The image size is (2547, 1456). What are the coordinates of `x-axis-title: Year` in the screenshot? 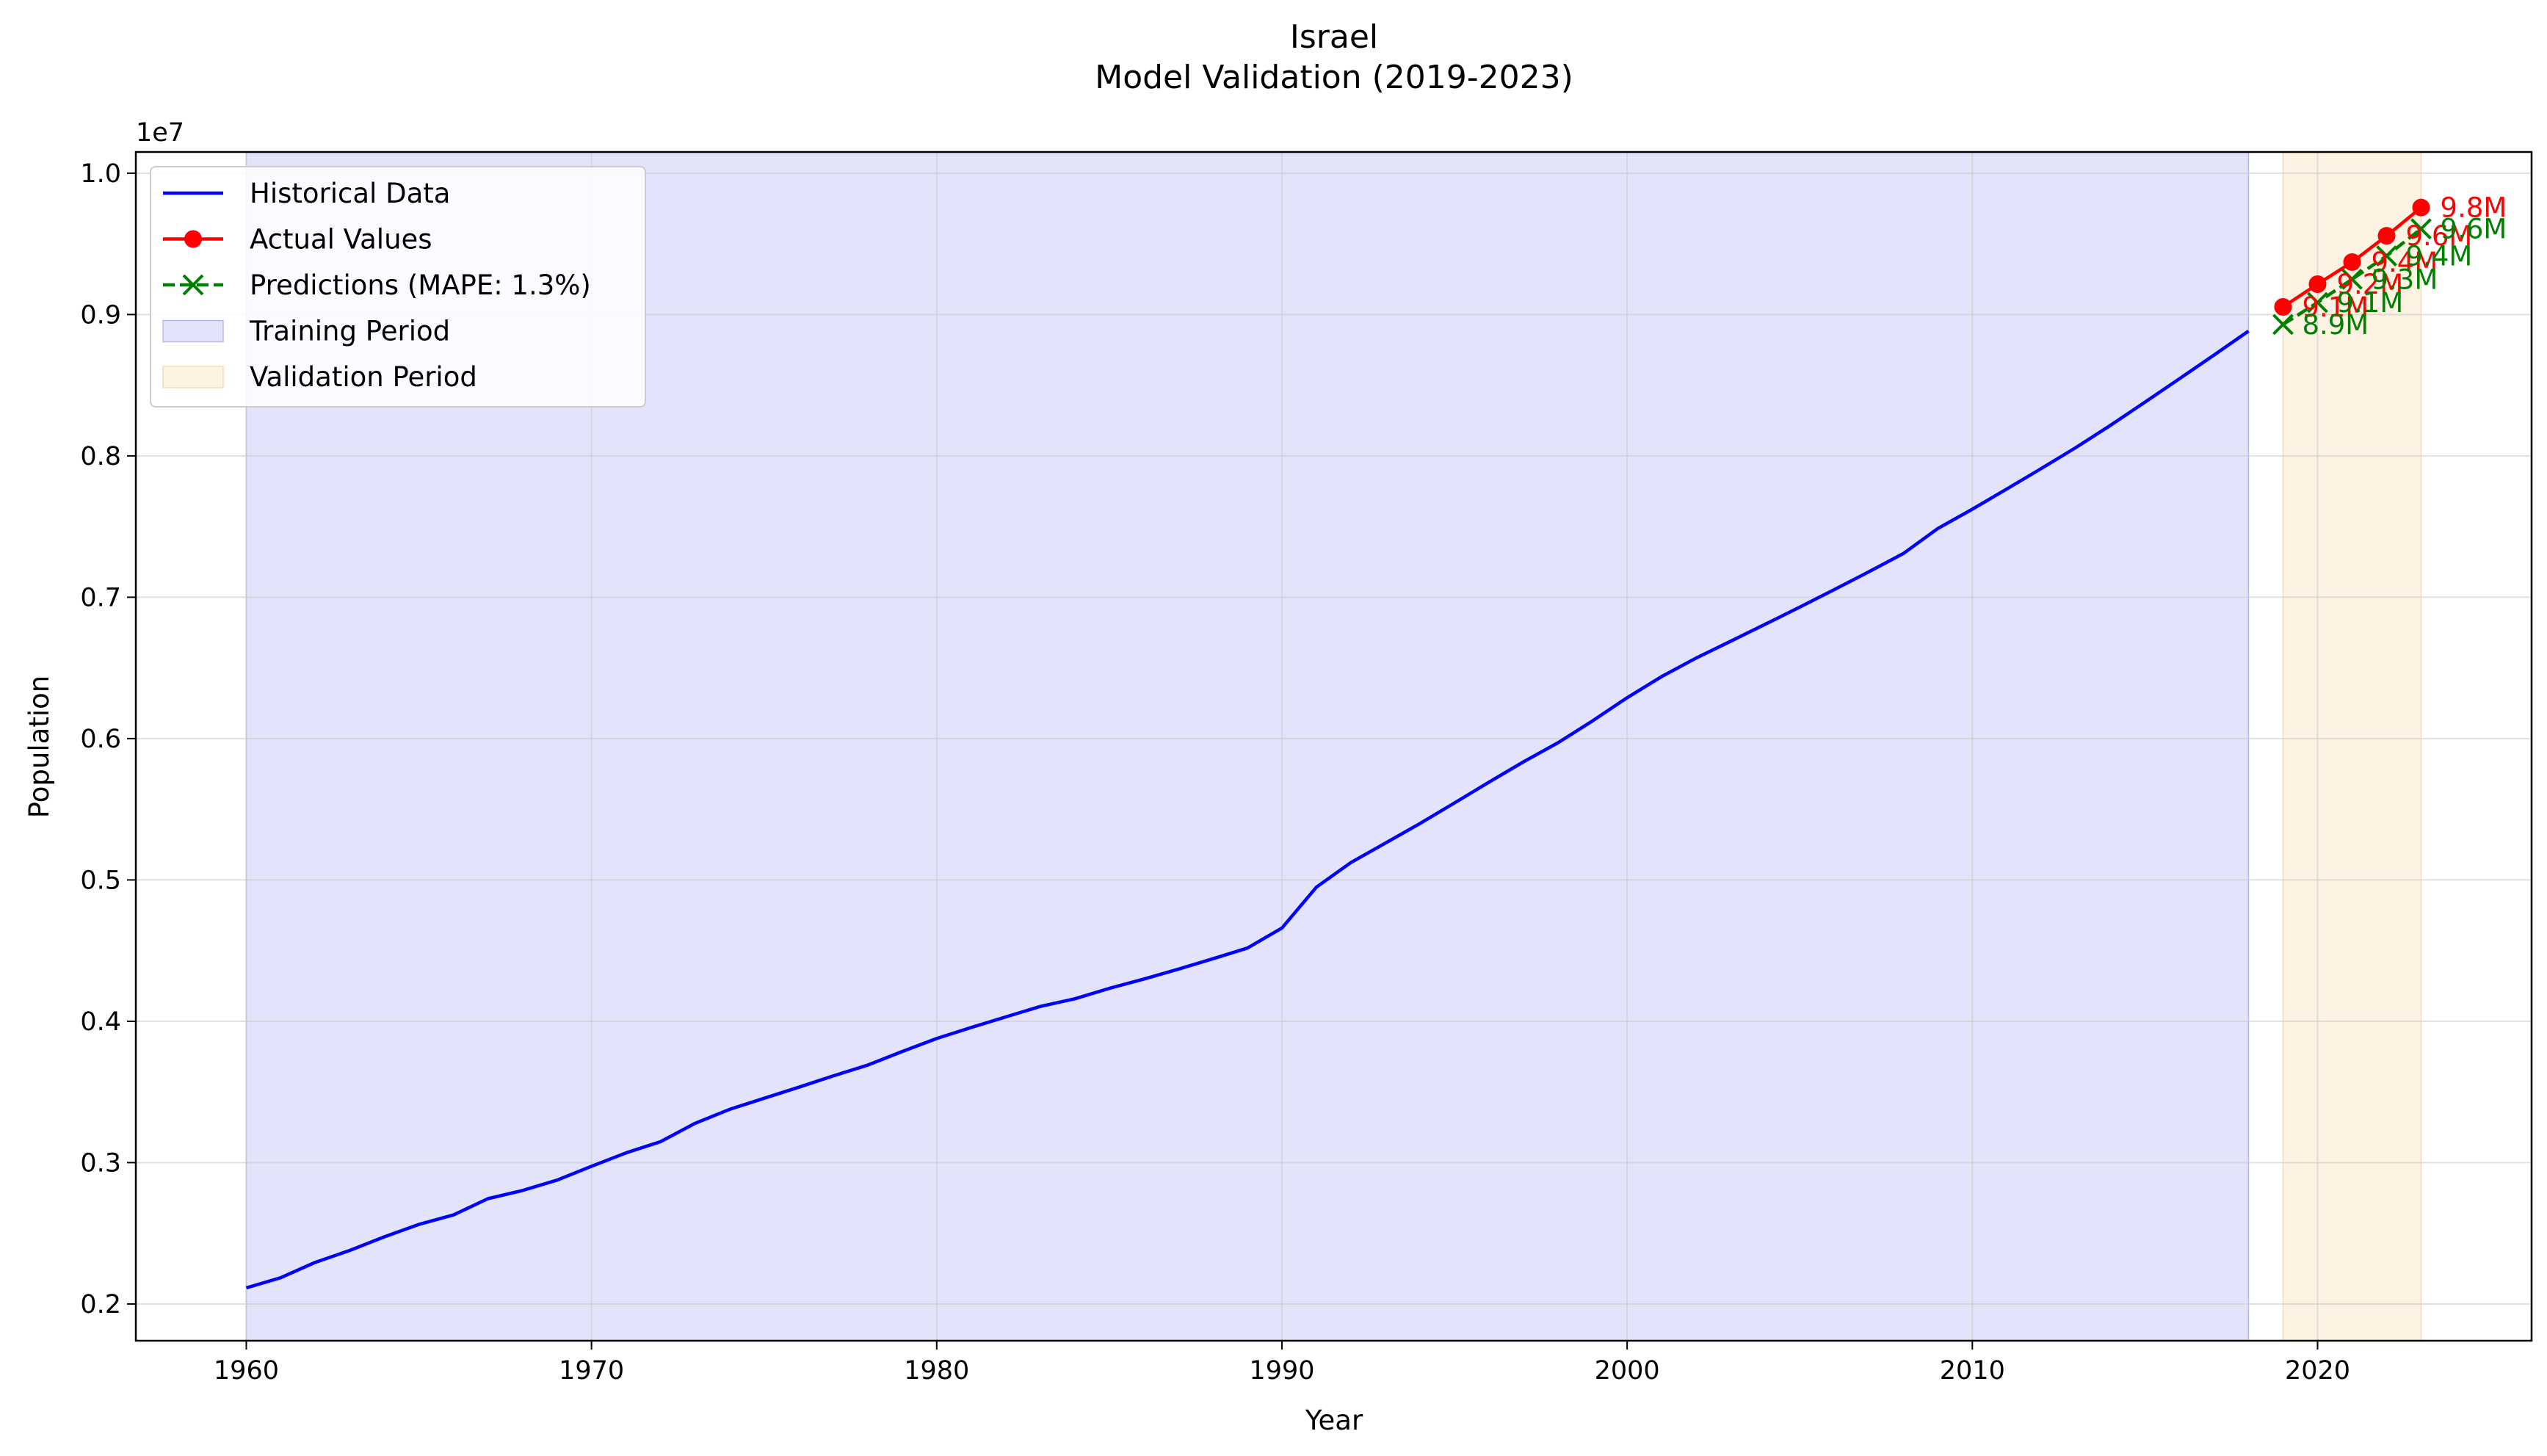 It's located at (1334, 1420).